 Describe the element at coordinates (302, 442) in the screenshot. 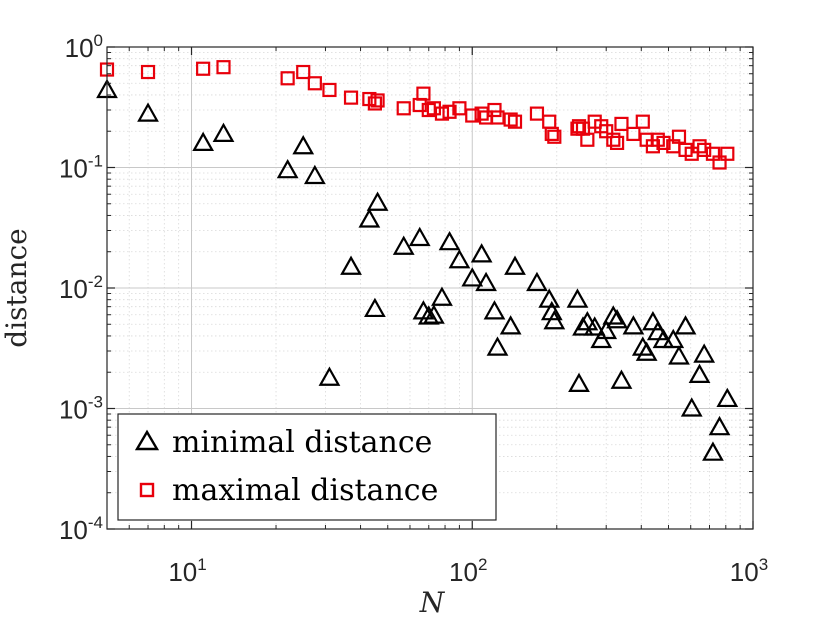

I see `legend-label-minimal: minimal distance` at that location.